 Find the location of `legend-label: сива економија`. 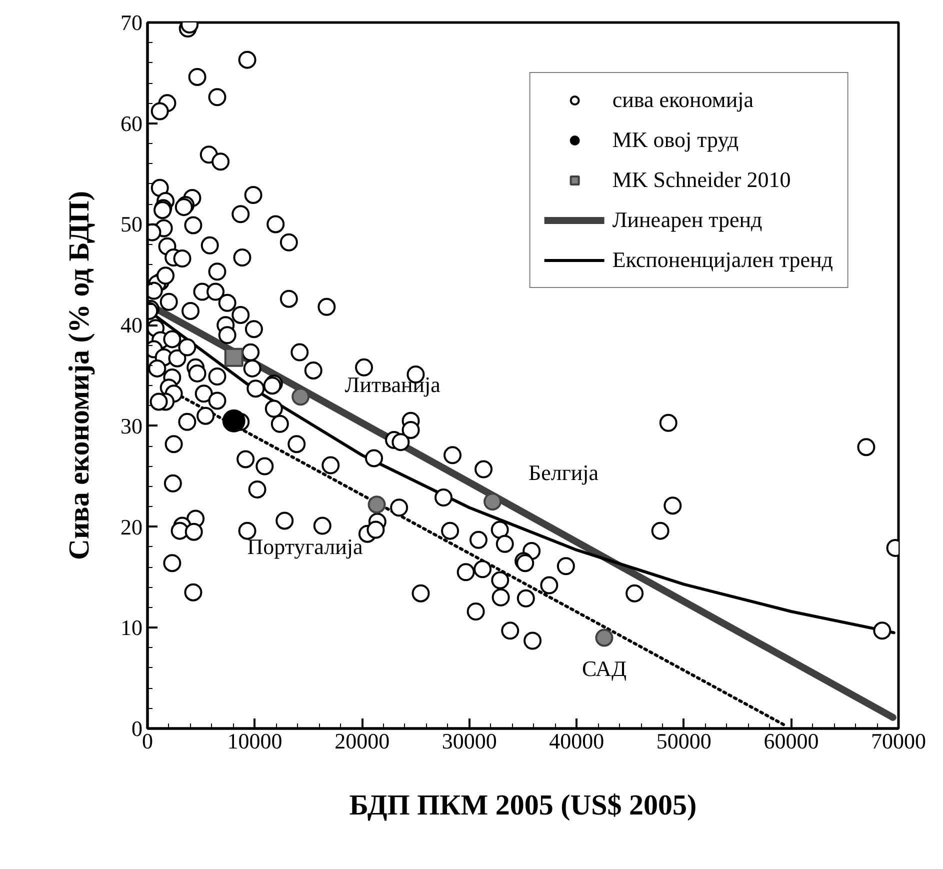

legend-label: сива економија is located at coordinates (683, 100).